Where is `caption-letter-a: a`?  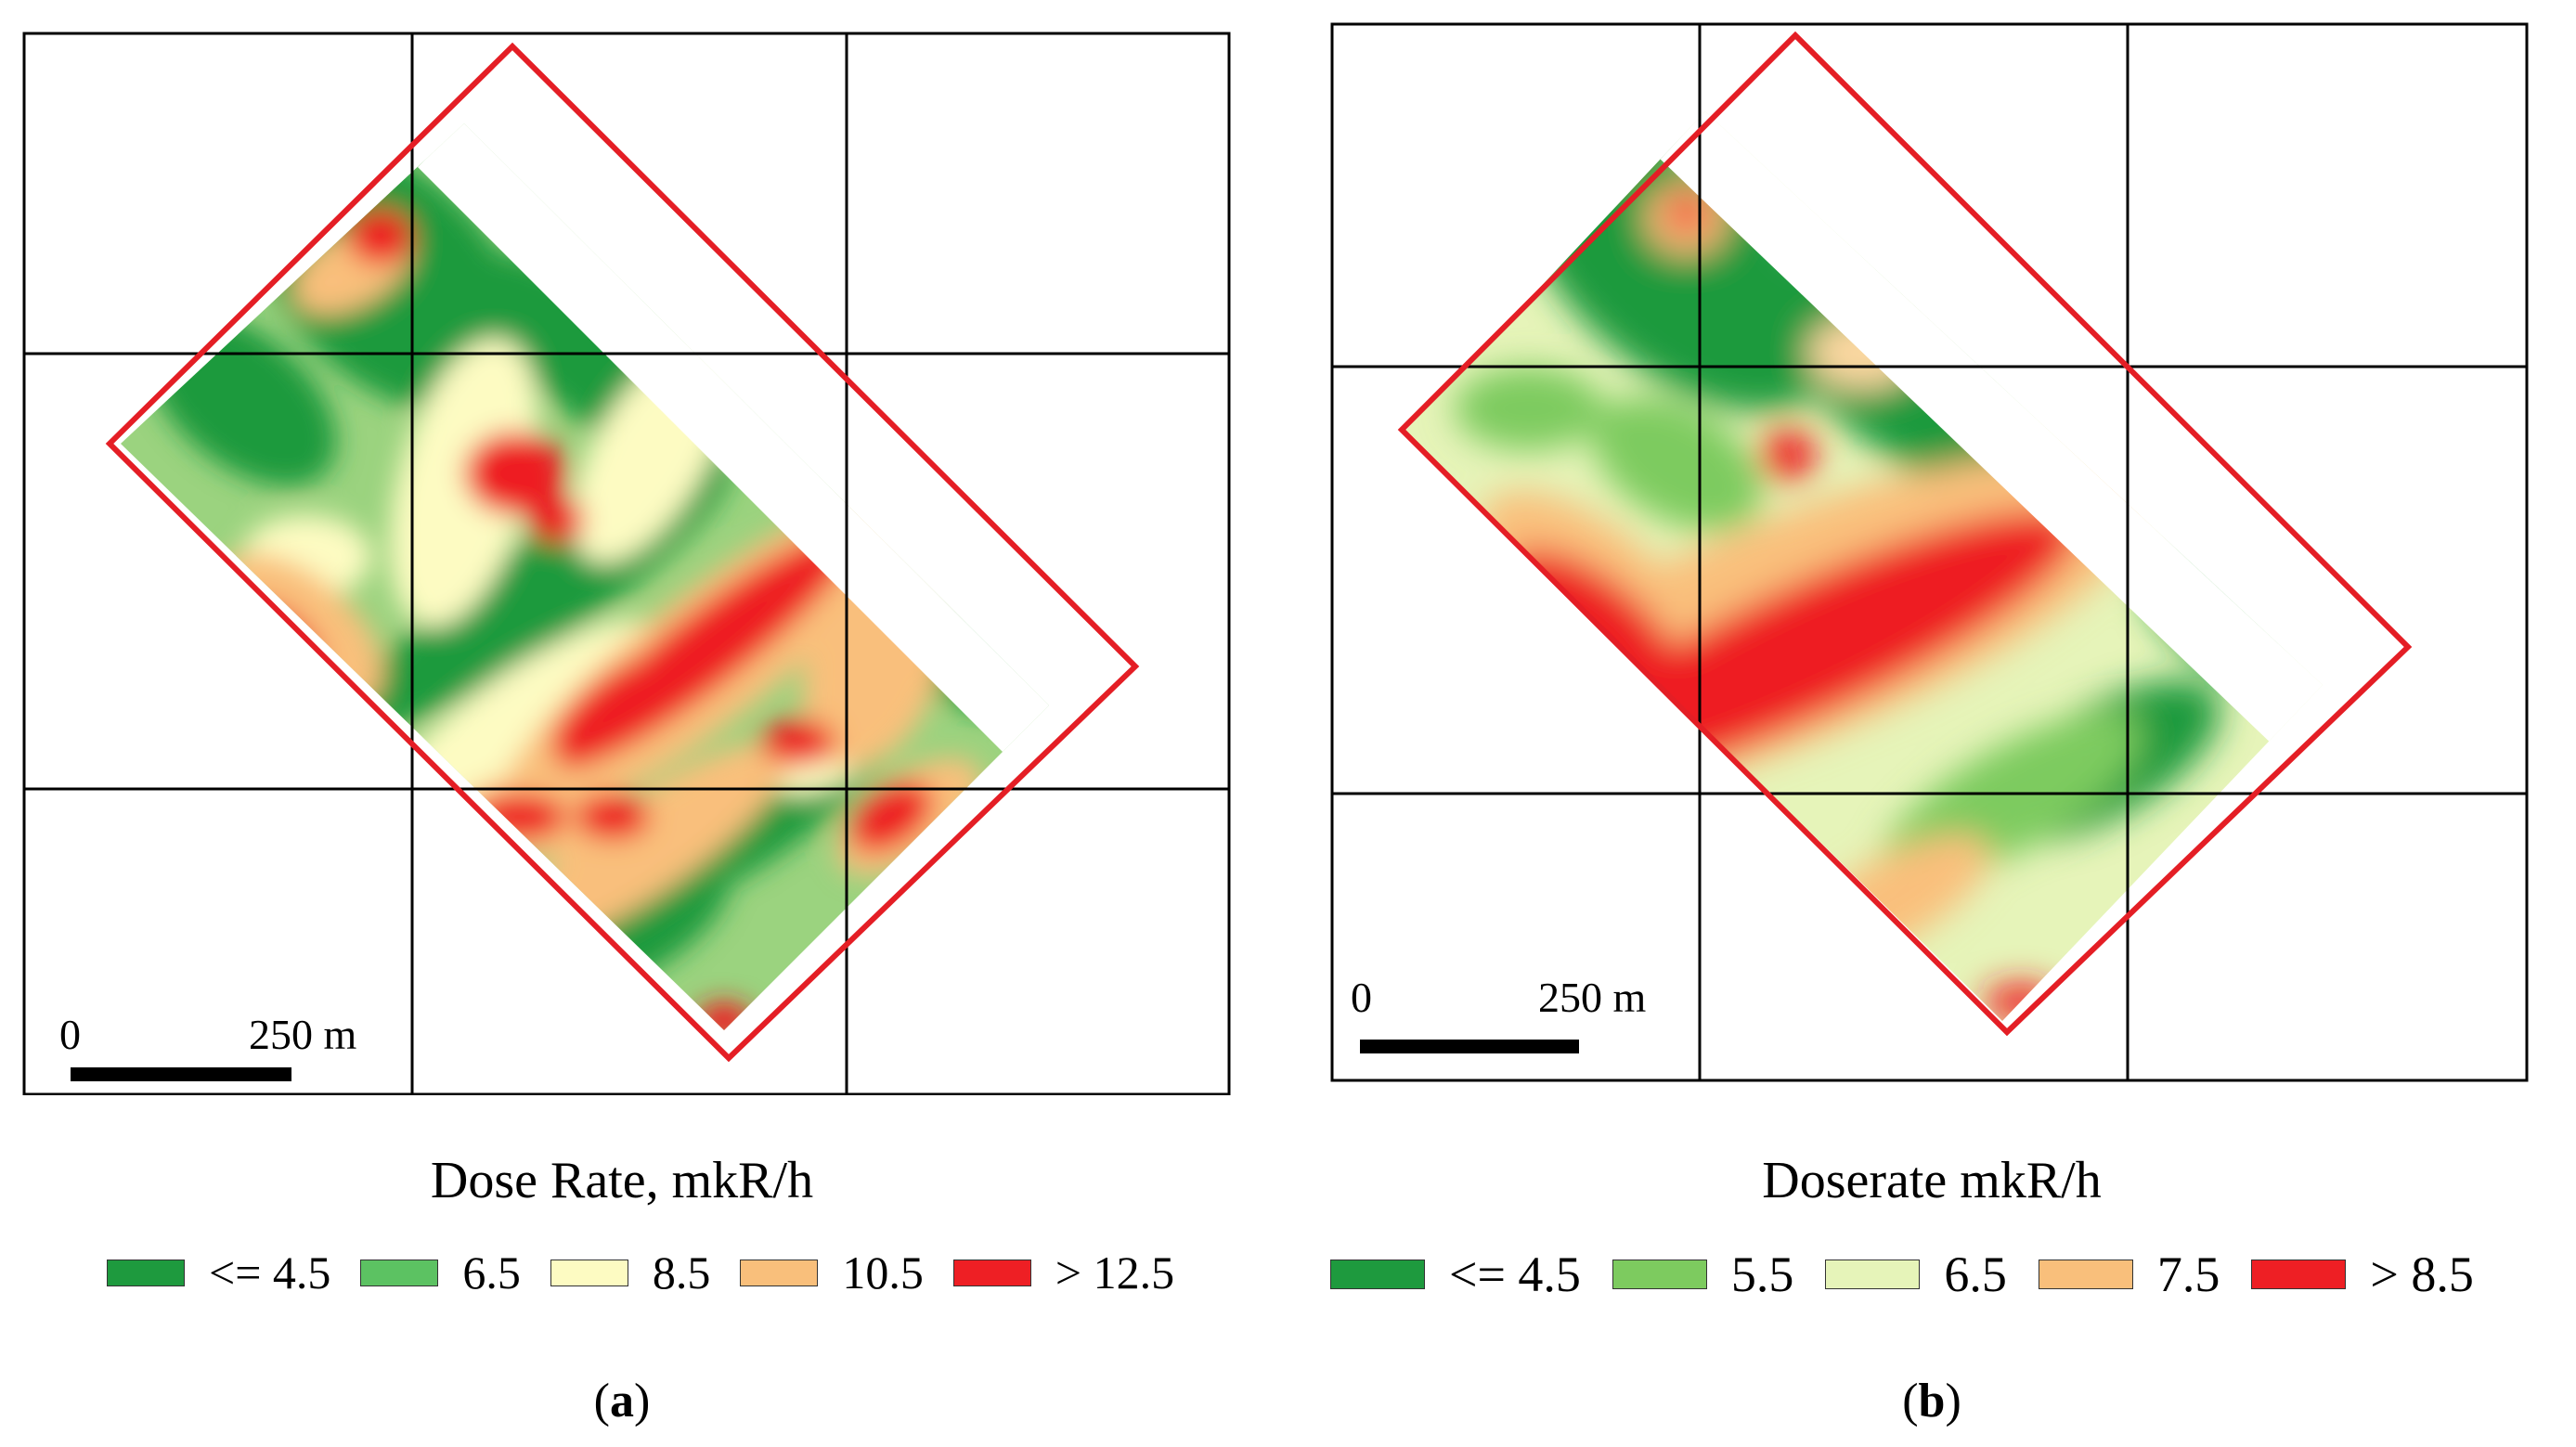
caption-letter-a: a is located at coordinates (622, 1401).